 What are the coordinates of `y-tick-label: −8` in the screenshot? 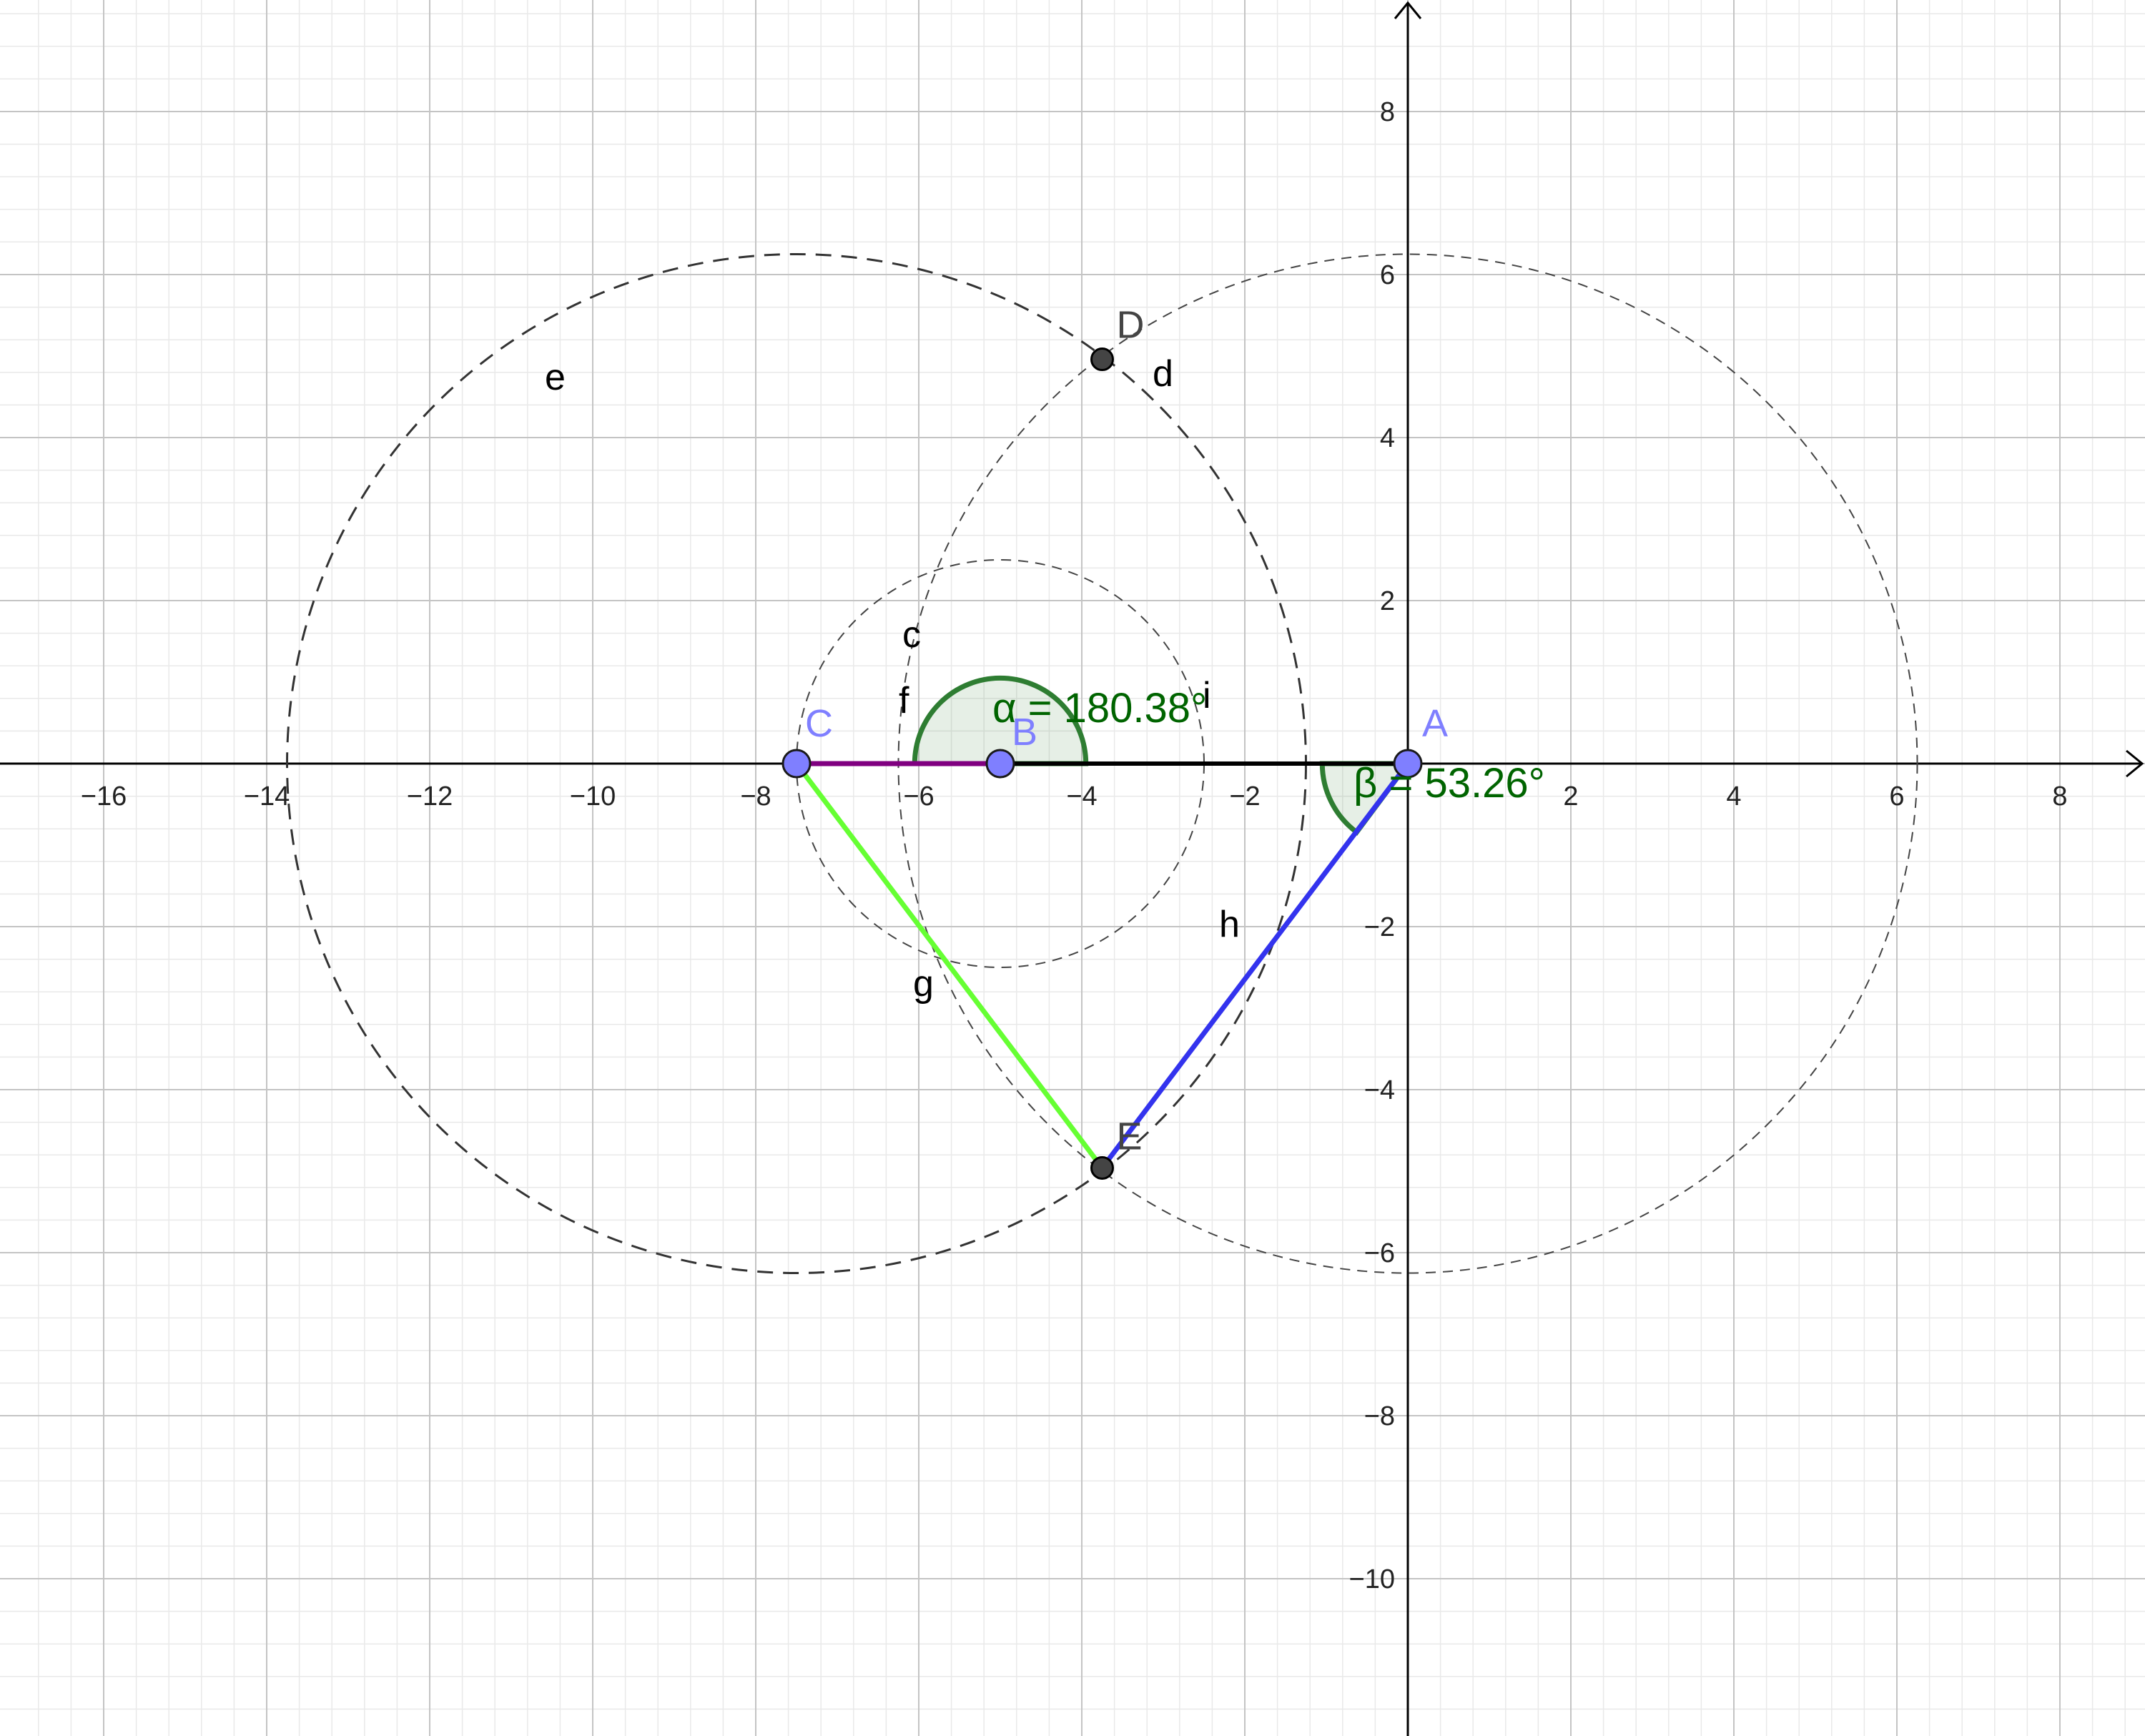 It's located at (1379, 1416).